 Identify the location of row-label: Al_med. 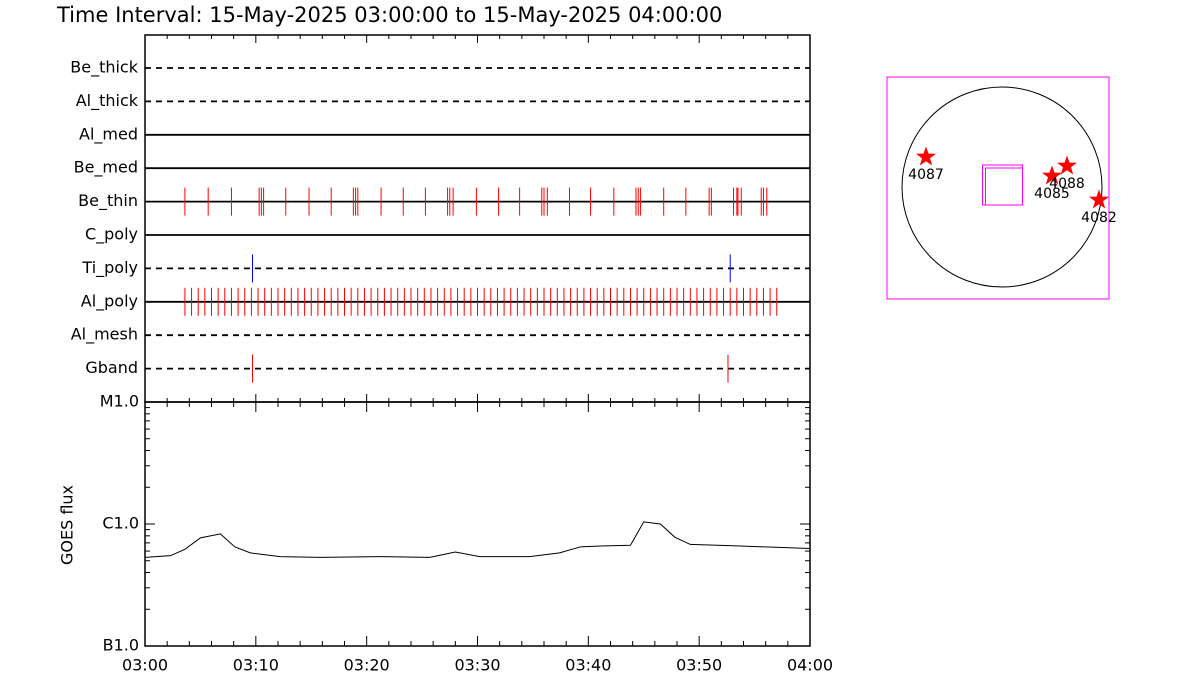
(108, 134).